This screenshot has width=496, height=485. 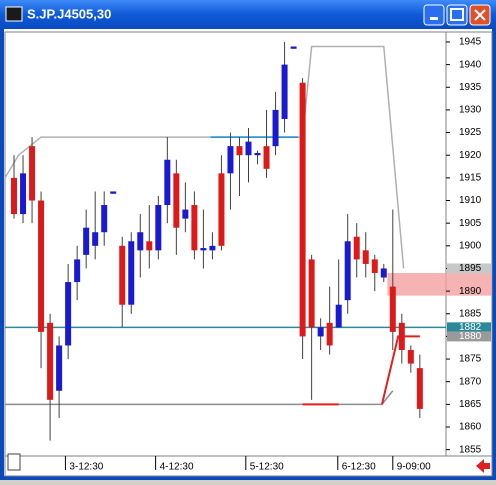 What do you see at coordinates (470, 427) in the screenshot?
I see `y-tick-label: 1860` at bounding box center [470, 427].